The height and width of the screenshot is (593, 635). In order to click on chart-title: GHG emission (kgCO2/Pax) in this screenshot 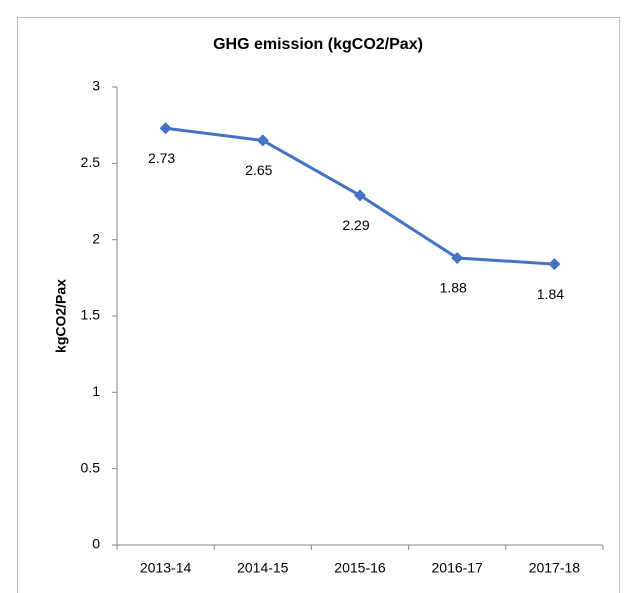, I will do `click(318, 44)`.